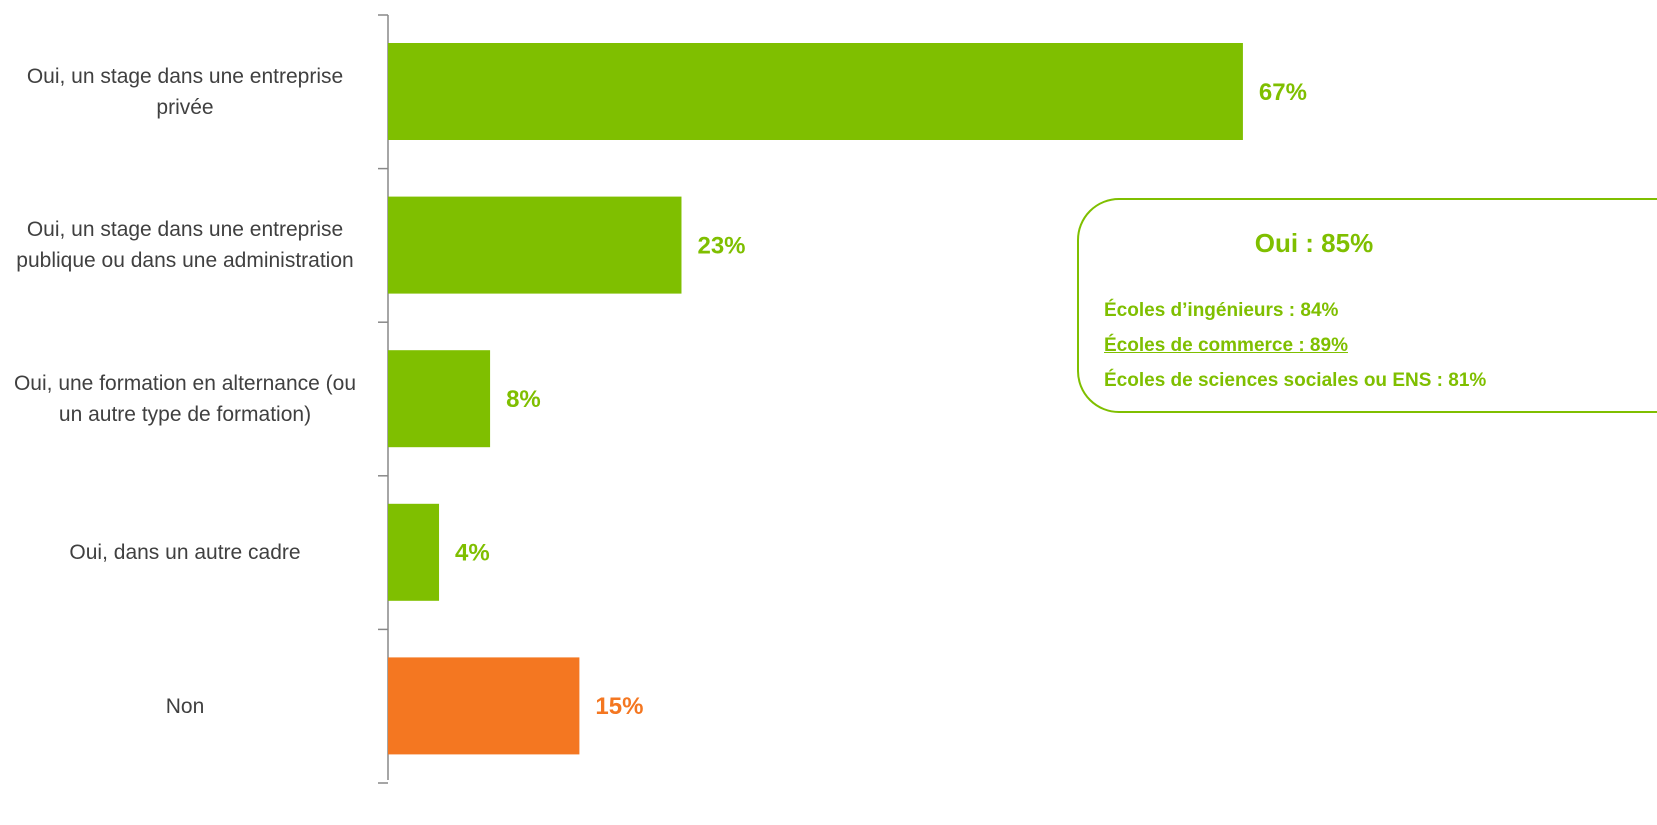 This screenshot has height=825, width=1657. Describe the element at coordinates (1226, 345) in the screenshot. I see `annotation-line: Écoles de commerce : 89%` at that location.